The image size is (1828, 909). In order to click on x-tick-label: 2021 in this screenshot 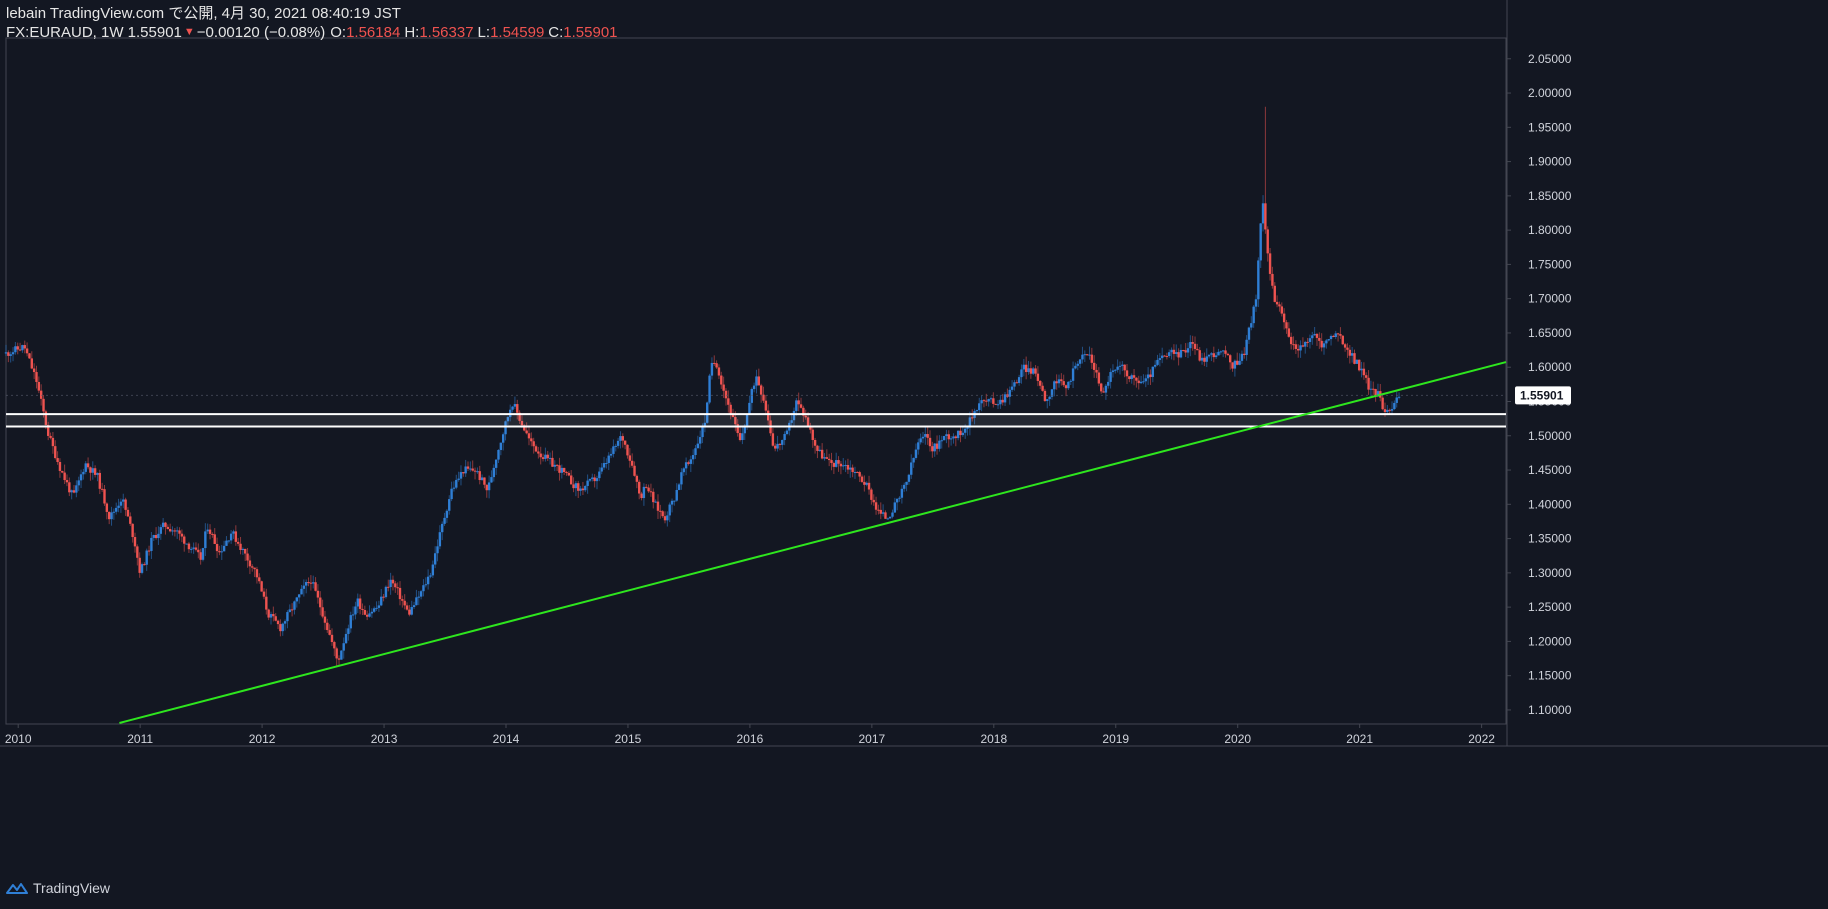, I will do `click(1359, 739)`.